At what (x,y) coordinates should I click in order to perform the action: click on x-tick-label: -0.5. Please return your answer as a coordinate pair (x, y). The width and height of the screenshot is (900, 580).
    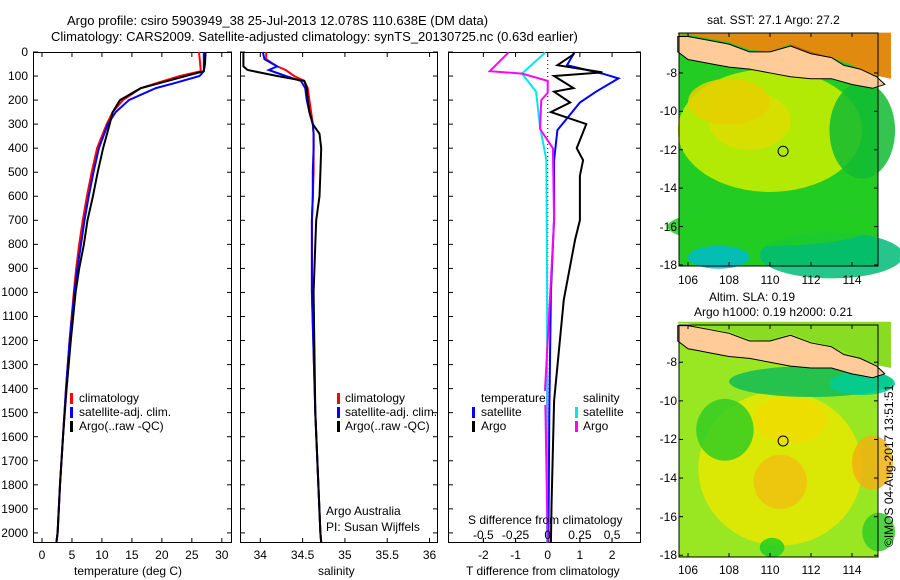
    Looking at the image, I should click on (483, 535).